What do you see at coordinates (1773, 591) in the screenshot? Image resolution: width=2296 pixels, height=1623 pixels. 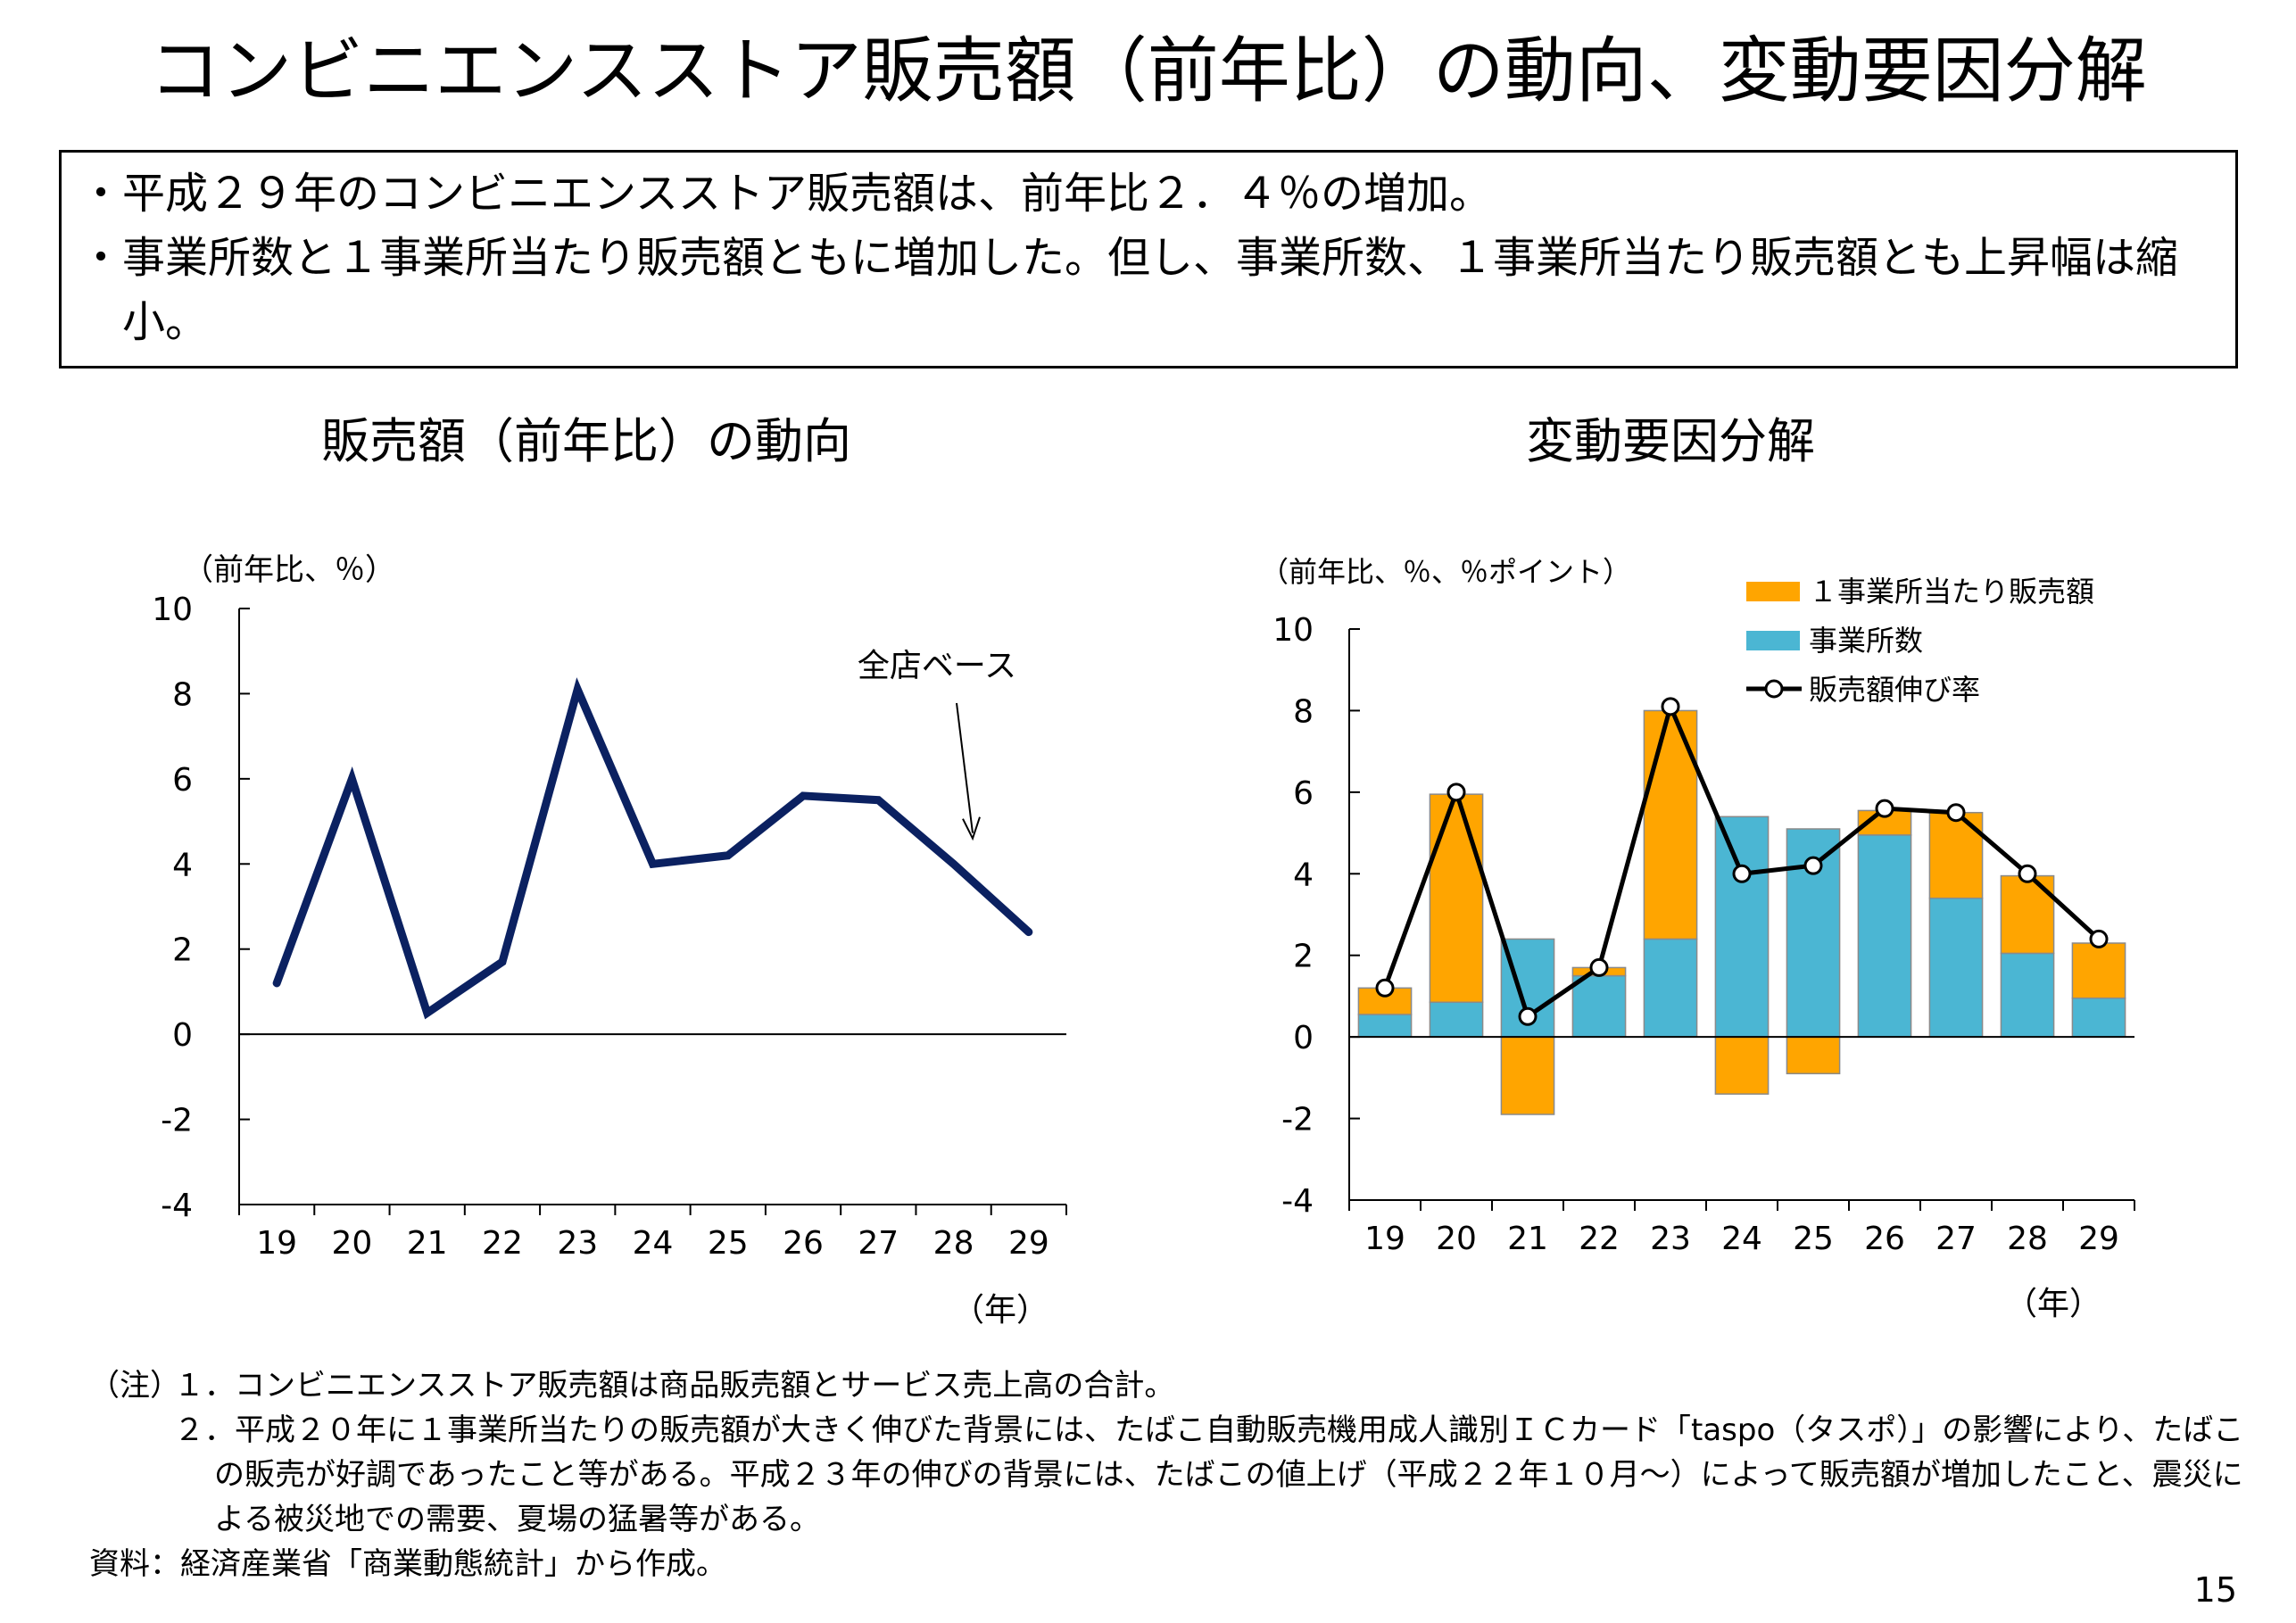 I see `legend-swatch-per-office` at bounding box center [1773, 591].